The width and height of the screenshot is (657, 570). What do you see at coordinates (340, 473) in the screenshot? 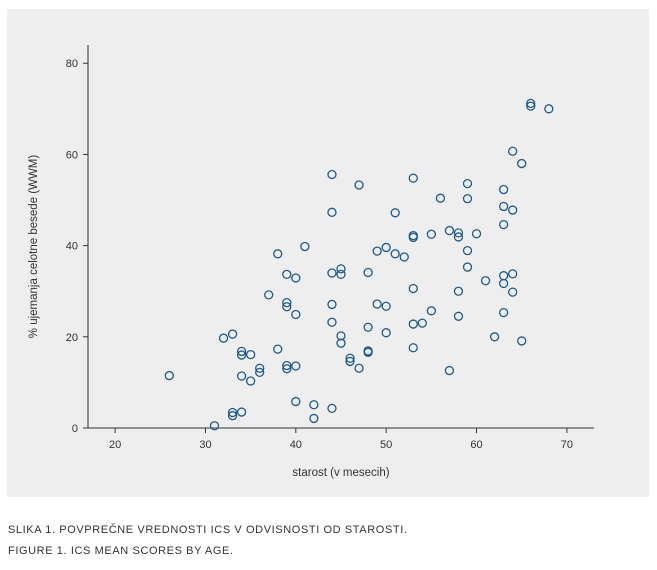
I see `x-axis-title: starost (v mesecih)` at bounding box center [340, 473].